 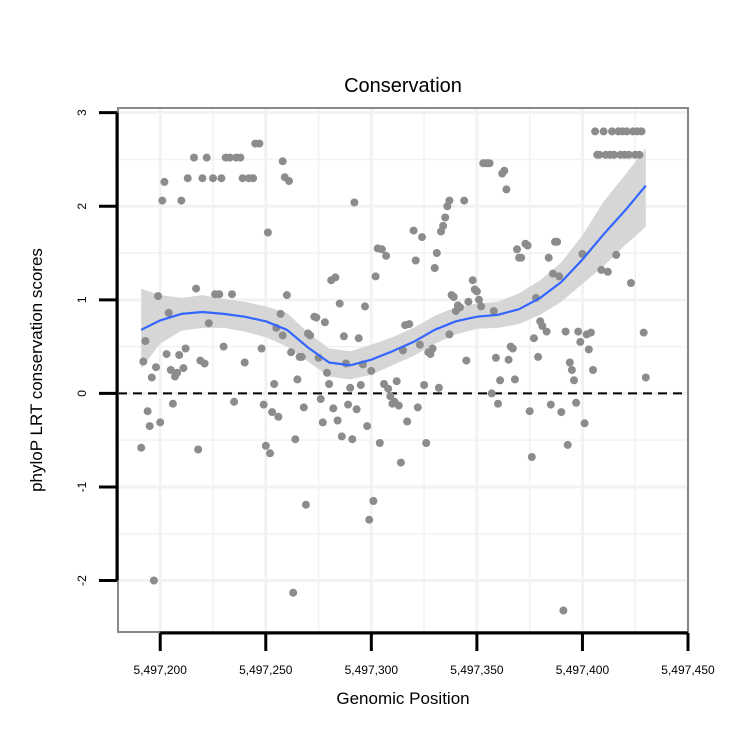 I want to click on x-tick-label: 5,497,250, so click(x=266, y=670).